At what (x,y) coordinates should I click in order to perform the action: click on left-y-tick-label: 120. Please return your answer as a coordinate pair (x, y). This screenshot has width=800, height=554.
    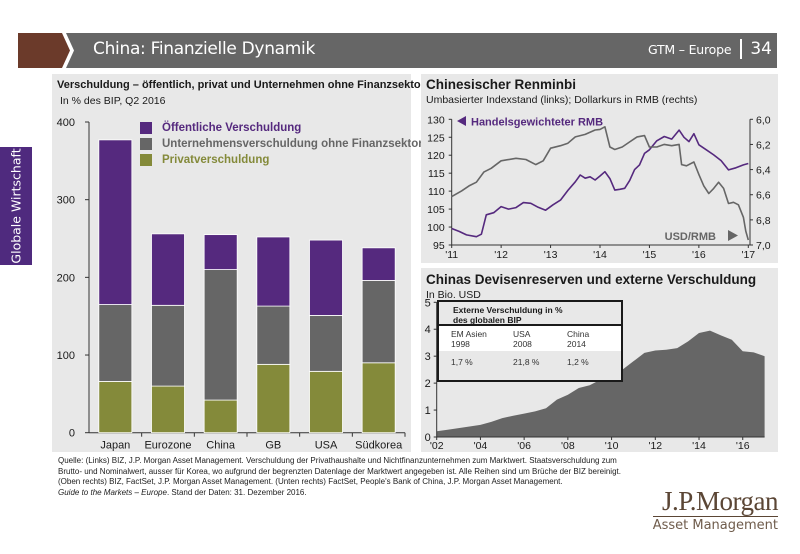
    Looking at the image, I should click on (436, 156).